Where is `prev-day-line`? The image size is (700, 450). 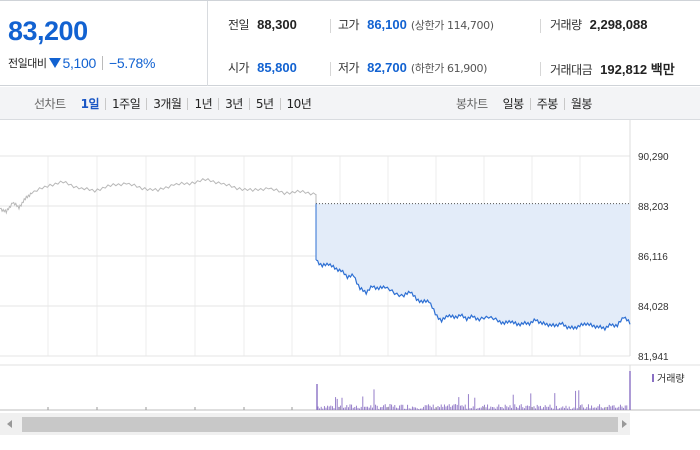 prev-day-line is located at coordinates (158, 196).